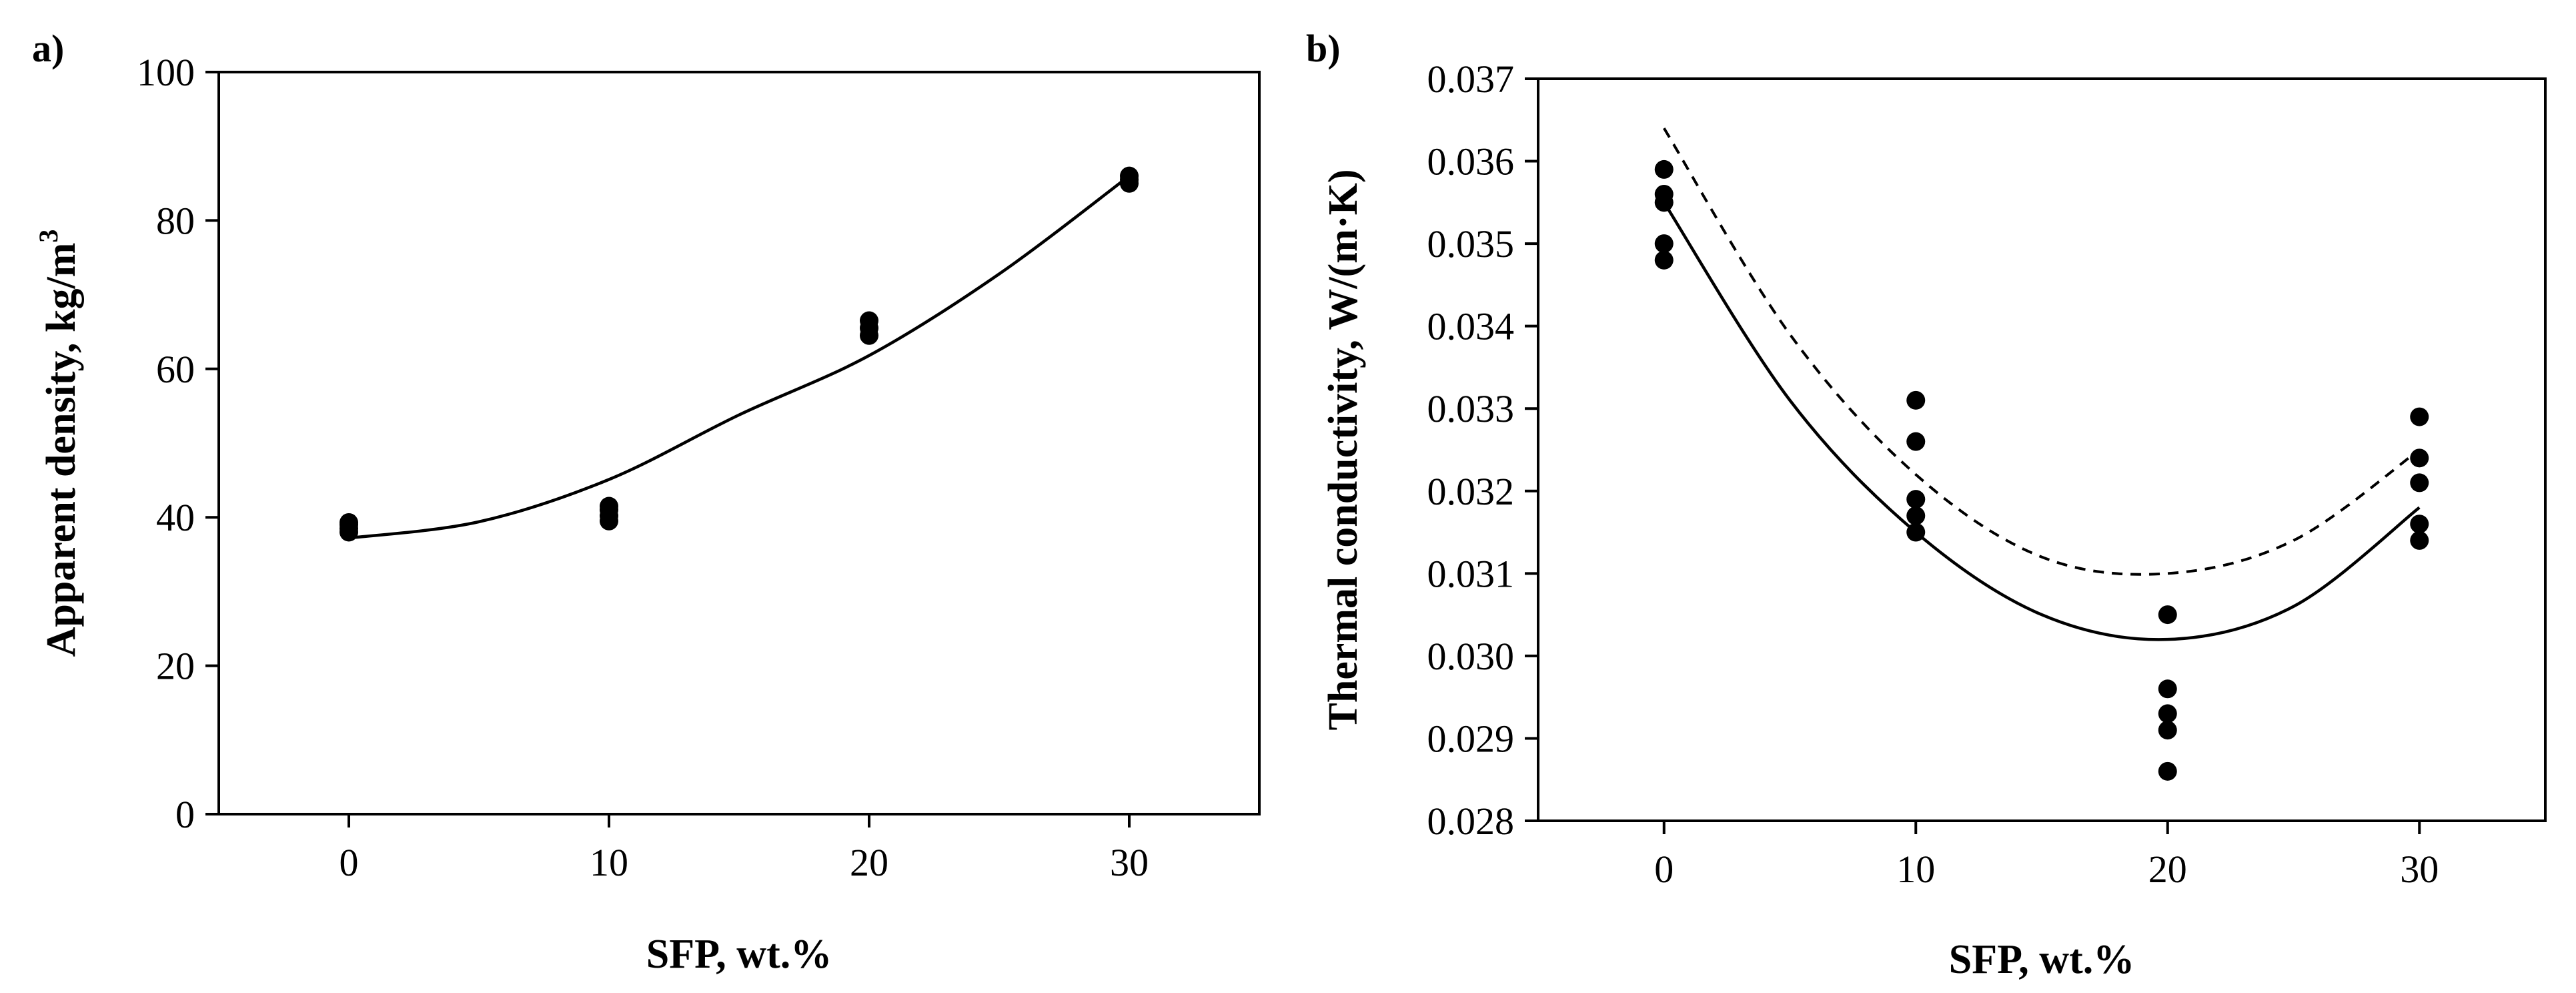 The width and height of the screenshot is (2576, 993). I want to click on panel-a-y-axis-label: Apparent density, kg/m3, so click(58, 443).